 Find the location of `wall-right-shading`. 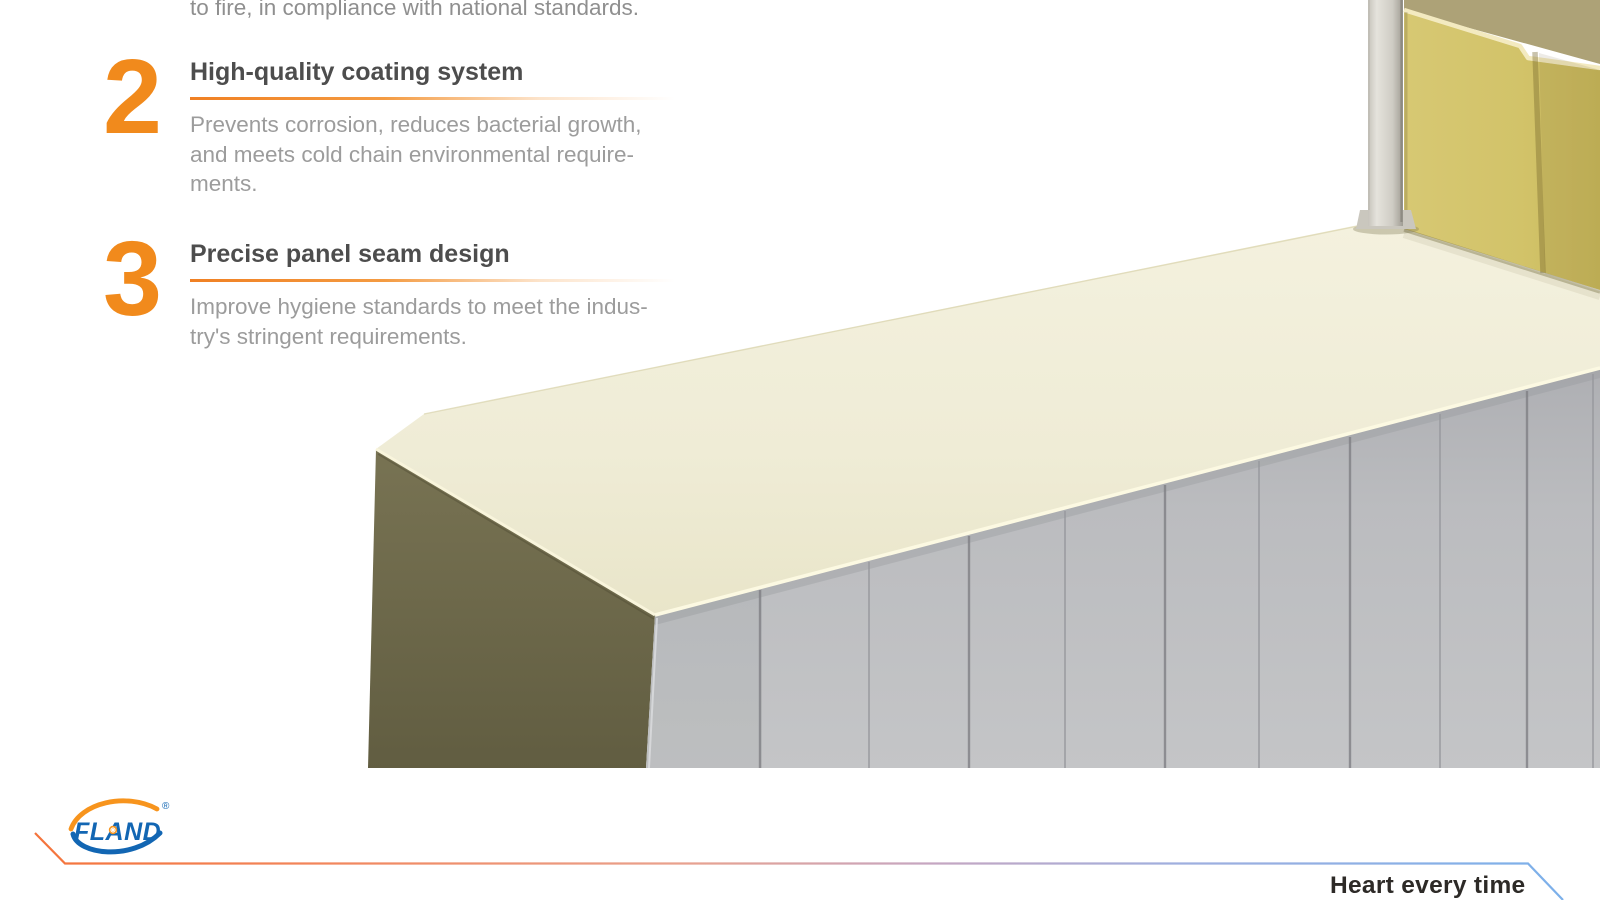

wall-right-shading is located at coordinates (1569, 171).